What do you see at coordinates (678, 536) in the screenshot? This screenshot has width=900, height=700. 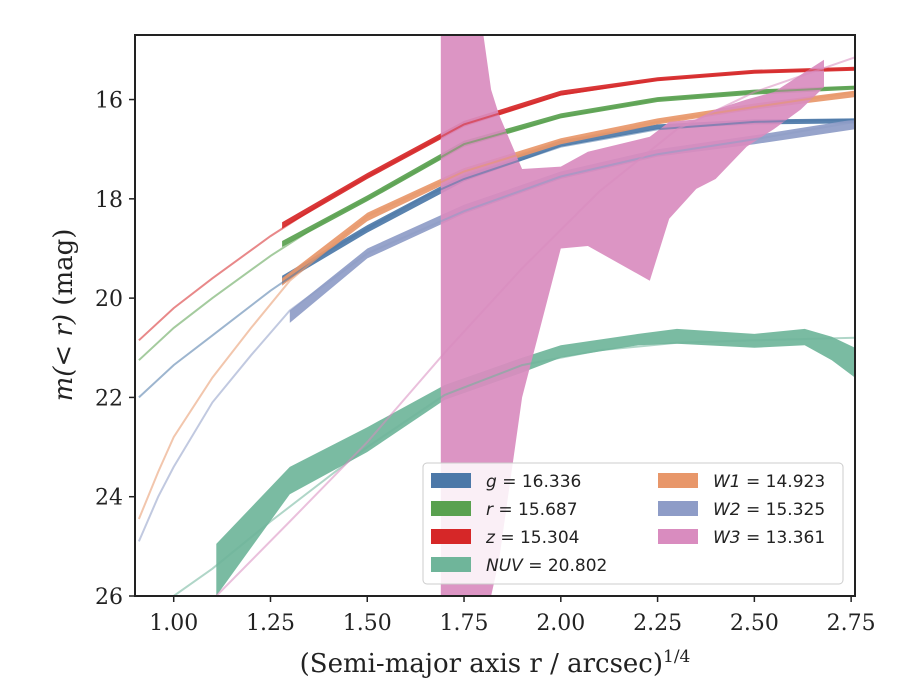 I see `legend-swatch-w3` at bounding box center [678, 536].